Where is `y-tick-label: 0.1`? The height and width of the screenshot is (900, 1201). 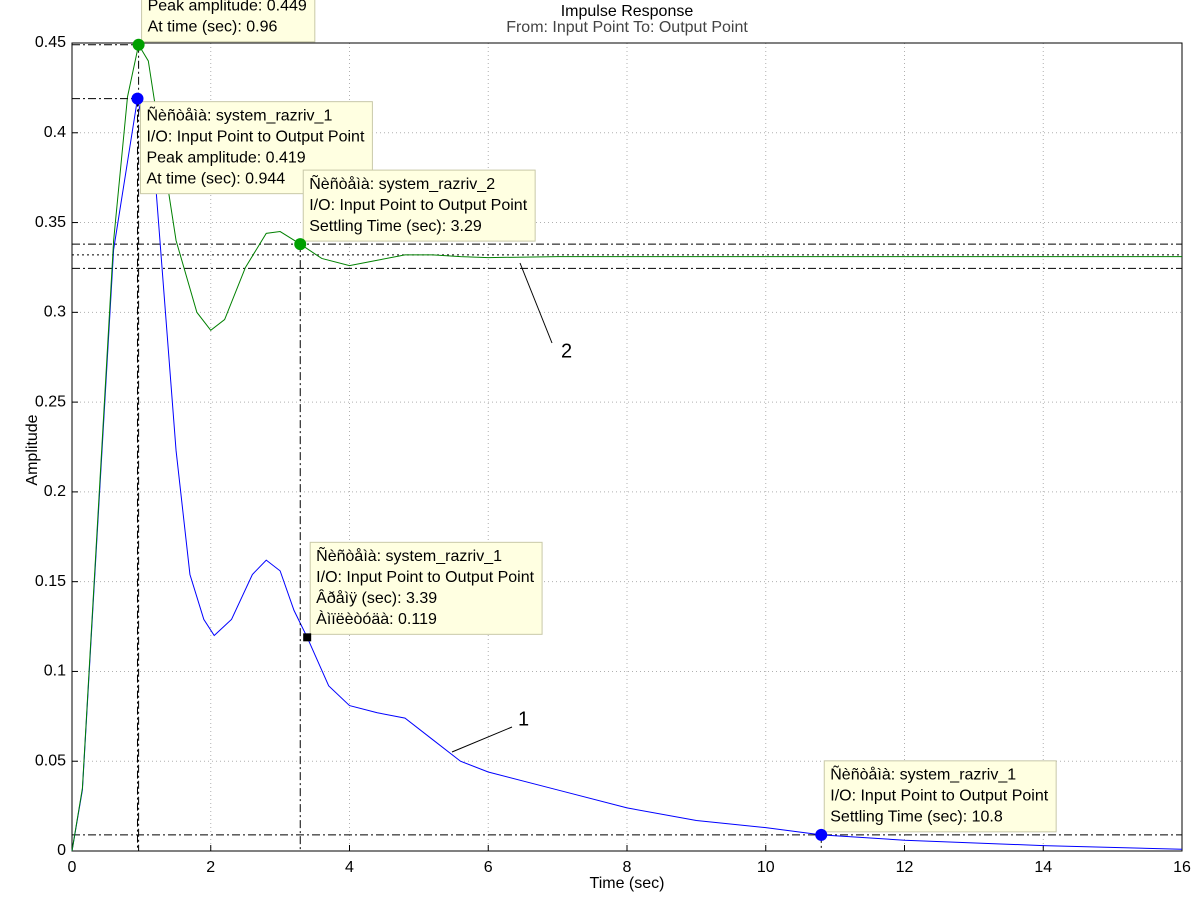
y-tick-label: 0.1 is located at coordinates (55, 671).